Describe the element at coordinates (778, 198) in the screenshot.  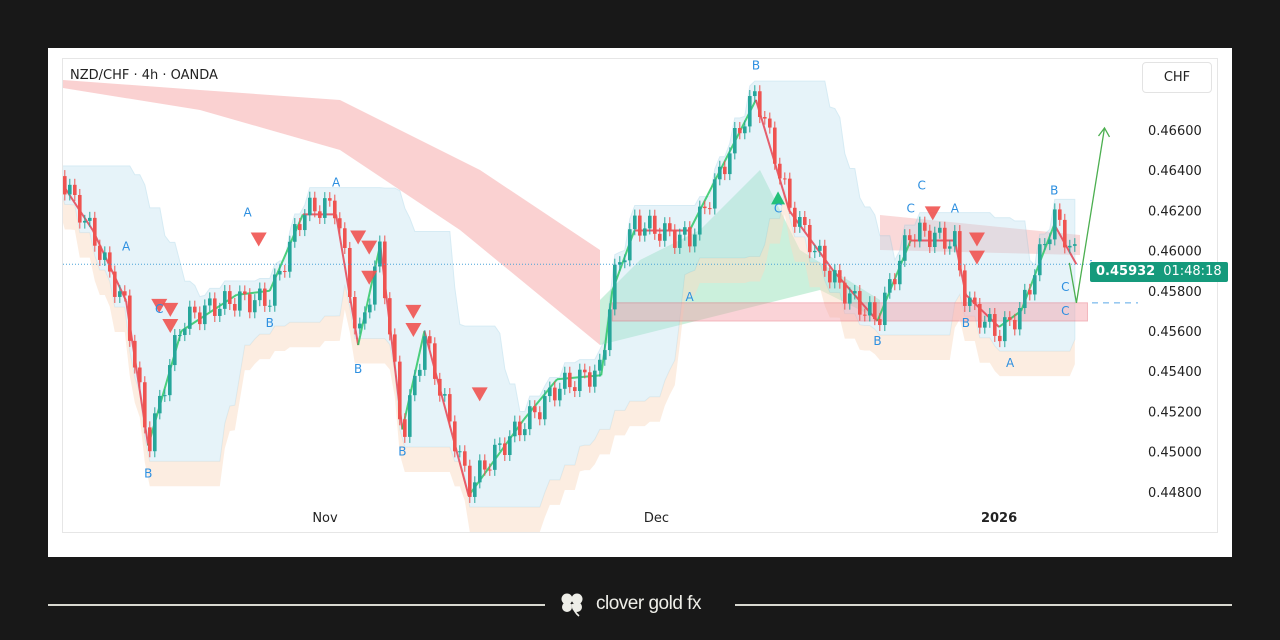
I see `buy-signal-triangle-icon` at that location.